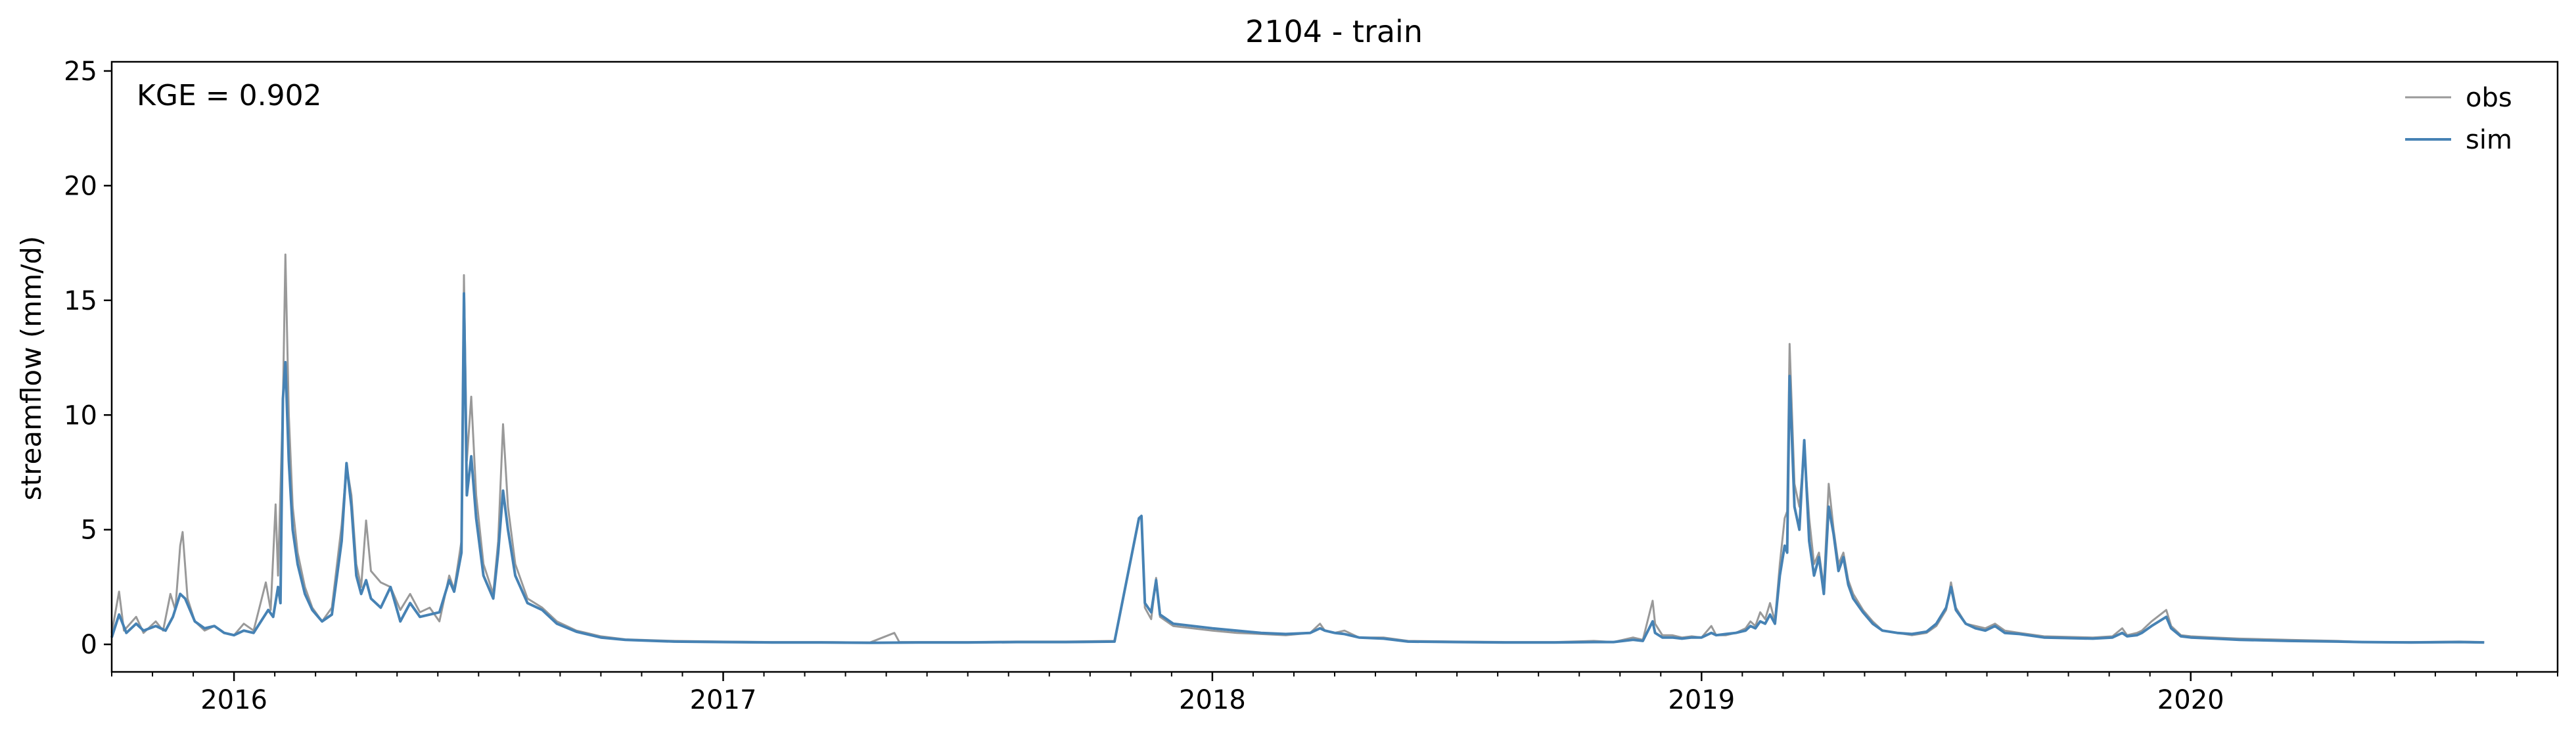 This screenshot has width=2576, height=735. What do you see at coordinates (2489, 140) in the screenshot?
I see `legend-label-sim: sim` at bounding box center [2489, 140].